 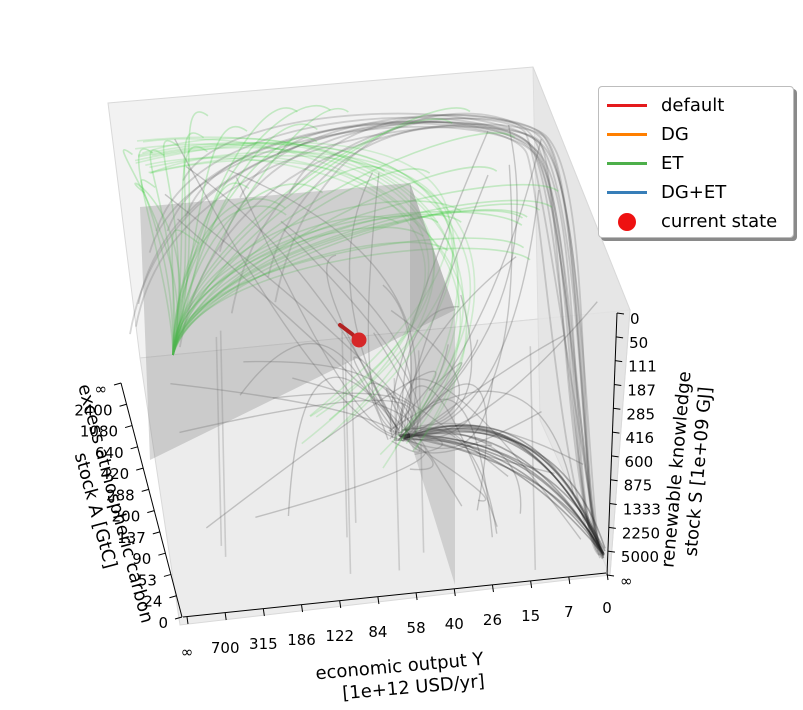 I want to click on current-state-layer, so click(x=352, y=335).